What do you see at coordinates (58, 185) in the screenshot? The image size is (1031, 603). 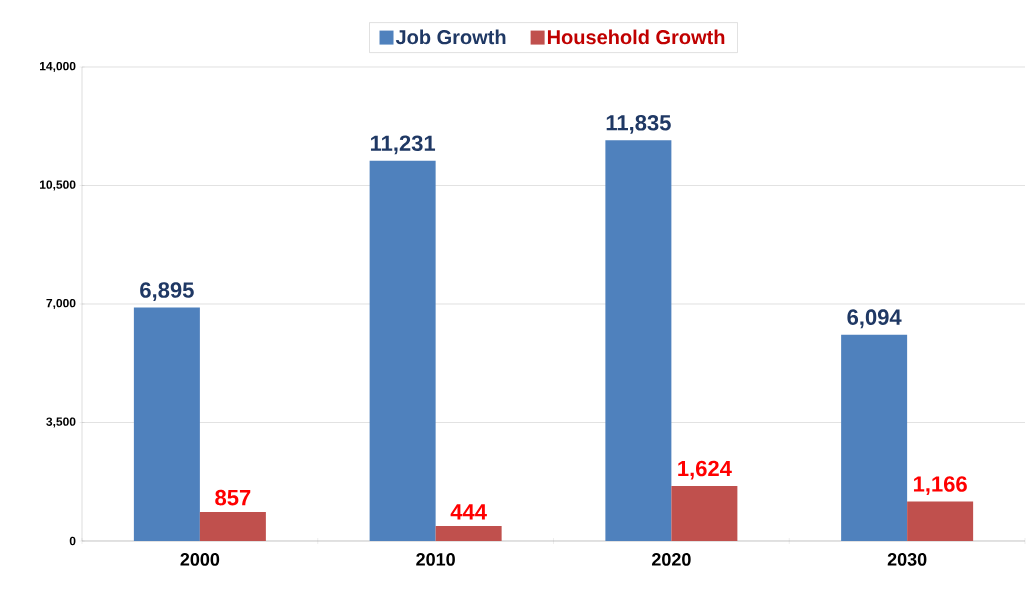 I see `y-tick-label: 10,500` at bounding box center [58, 185].